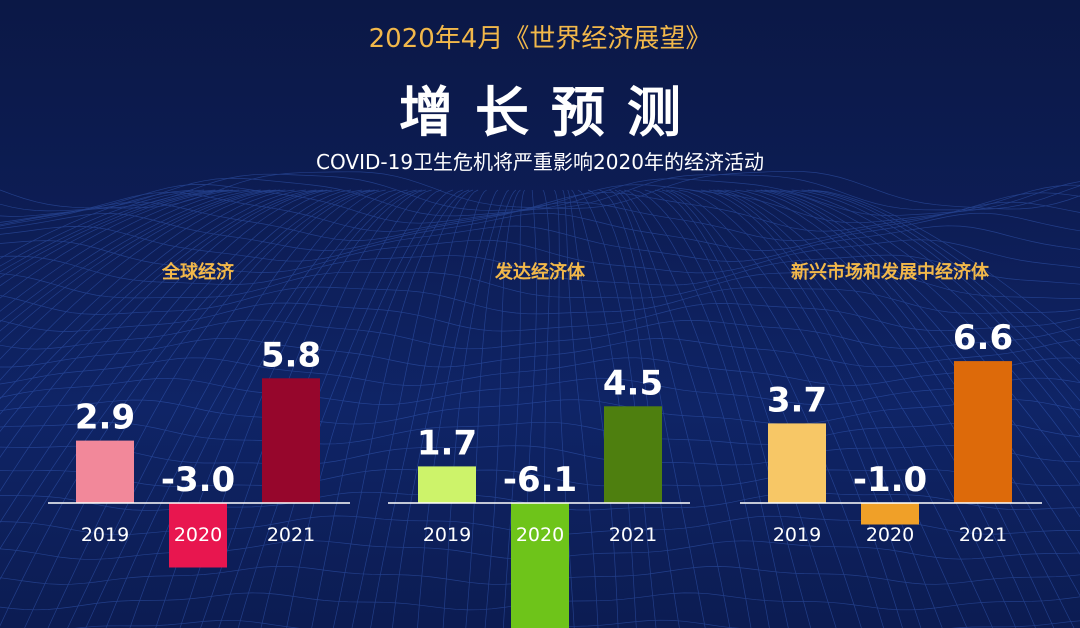 The width and height of the screenshot is (1080, 628). What do you see at coordinates (797, 400) in the screenshot?
I see `value-label: 3.7` at bounding box center [797, 400].